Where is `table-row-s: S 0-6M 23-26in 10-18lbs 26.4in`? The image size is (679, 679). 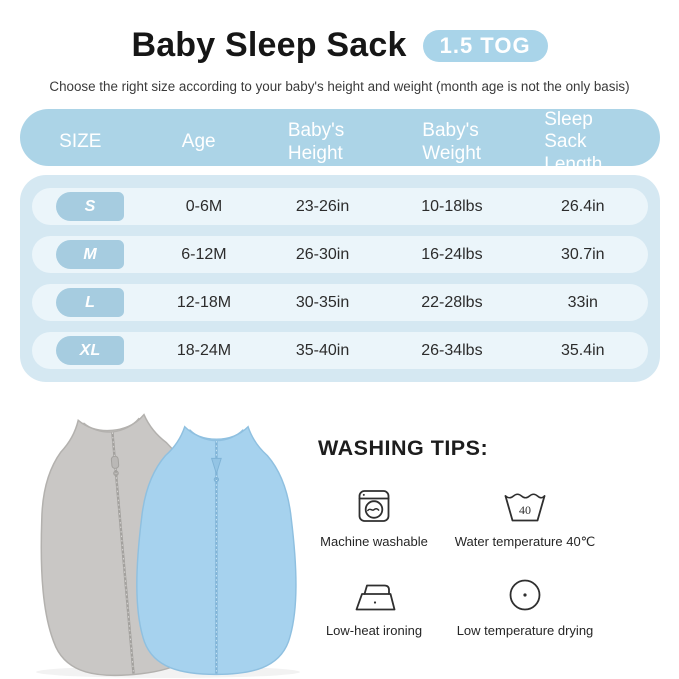
table-row-s: S 0-6M 23-26in 10-18lbs 26.4in is located at coordinates (339, 206).